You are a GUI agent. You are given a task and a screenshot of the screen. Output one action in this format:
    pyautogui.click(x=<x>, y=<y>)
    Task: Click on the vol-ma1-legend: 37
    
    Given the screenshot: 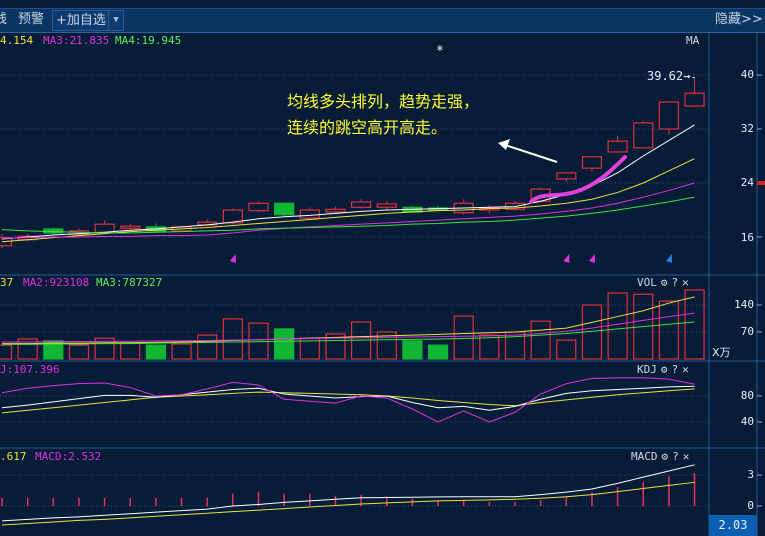 What is the action you would take?
    pyautogui.click(x=7, y=282)
    